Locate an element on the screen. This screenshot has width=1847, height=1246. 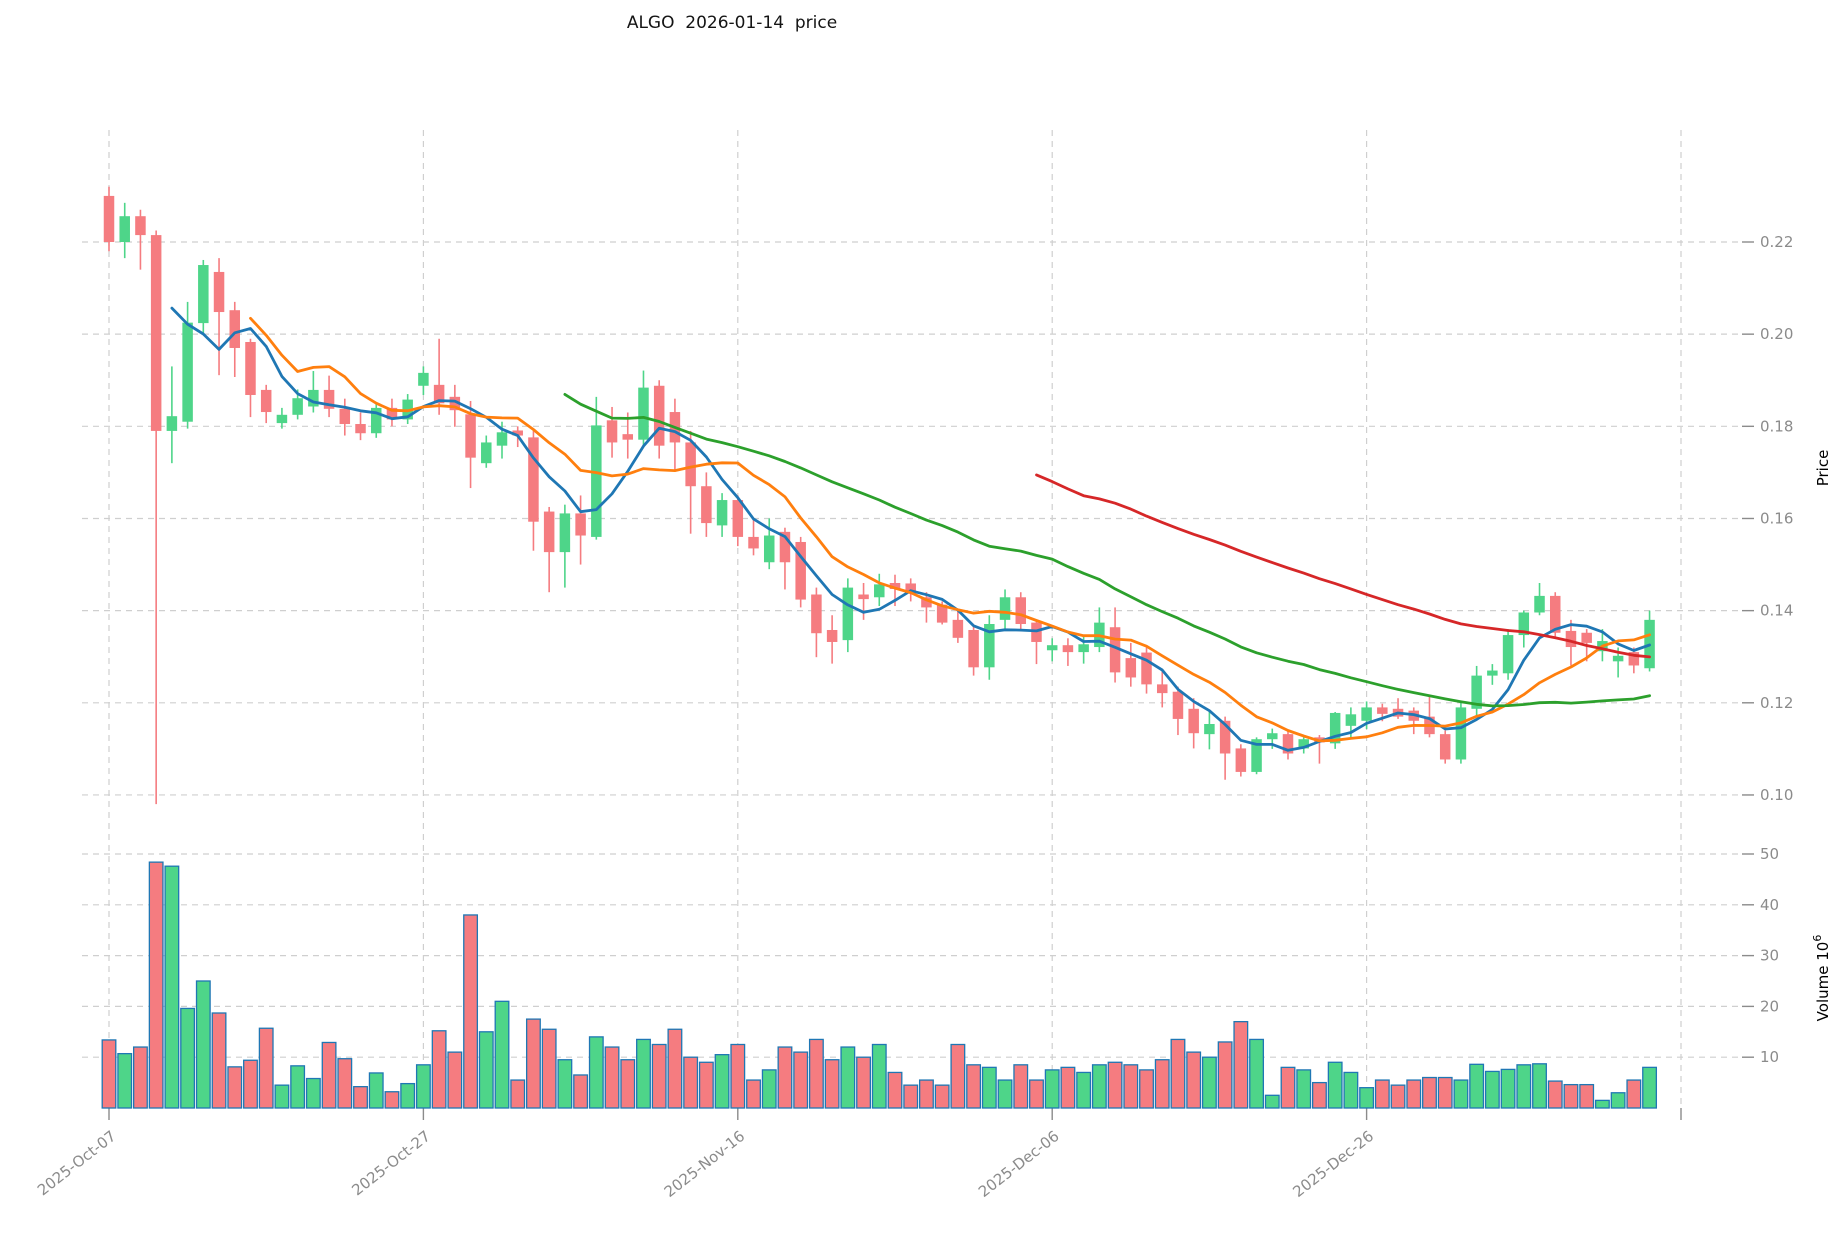
date-tick-label: 2025-Oct-27 is located at coordinates (391, 1163).